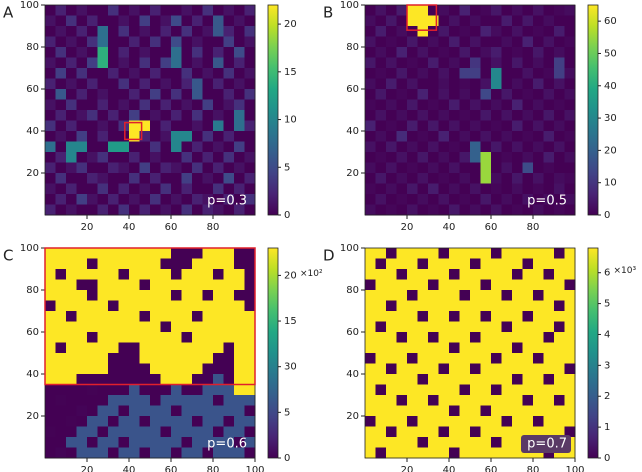 Image resolution: width=642 pixels, height=472 pixels. Describe the element at coordinates (329, 256) in the screenshot. I see `panel-label: D` at that location.